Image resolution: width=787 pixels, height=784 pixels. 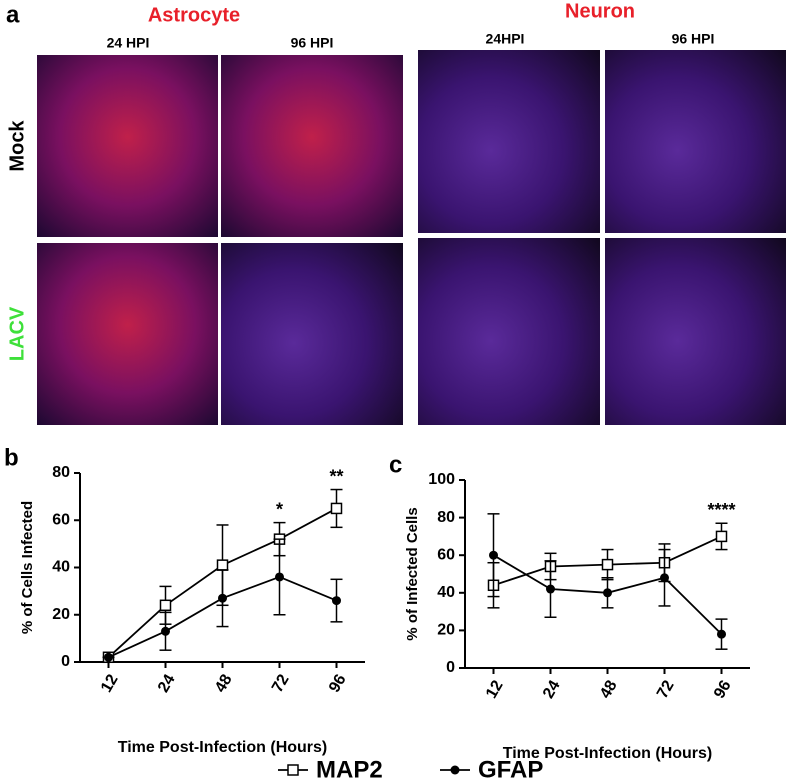 What do you see at coordinates (13, 14) in the screenshot?
I see `panel-label: a` at bounding box center [13, 14].